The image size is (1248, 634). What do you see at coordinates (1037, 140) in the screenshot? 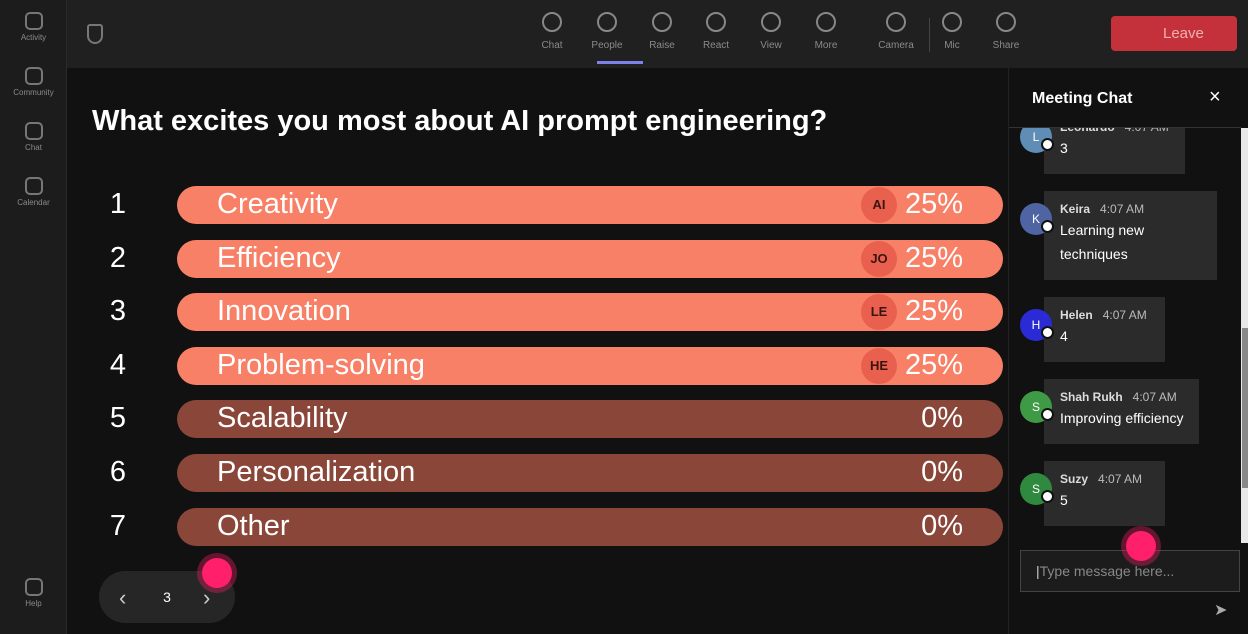
I see `avatar: L` at bounding box center [1037, 140].